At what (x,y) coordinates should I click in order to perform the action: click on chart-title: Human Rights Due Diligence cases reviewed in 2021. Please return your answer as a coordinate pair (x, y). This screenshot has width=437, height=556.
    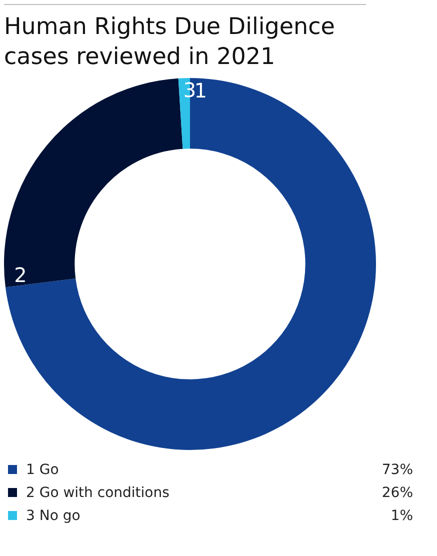
    Looking at the image, I should click on (170, 42).